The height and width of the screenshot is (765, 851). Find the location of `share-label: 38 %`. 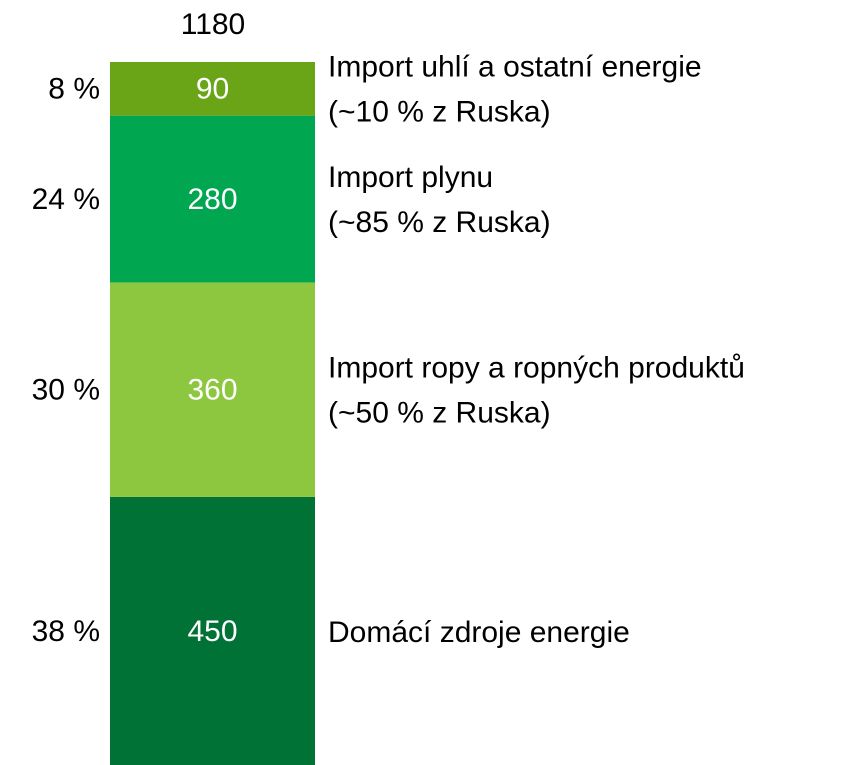

share-label: 38 % is located at coordinates (66, 631).